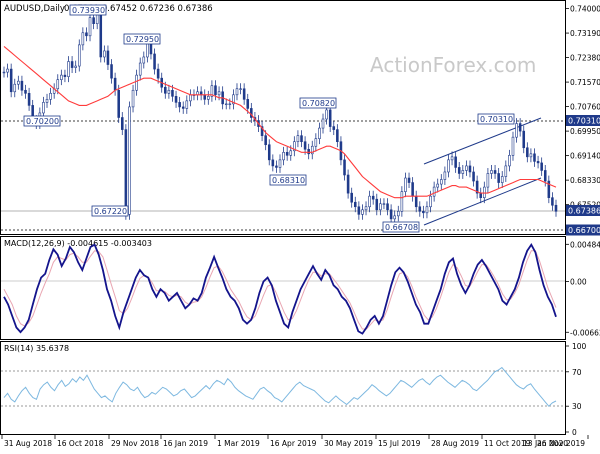  Describe the element at coordinates (42, 121) in the screenshot. I see `price-annotation-text: 0.70200` at that location.